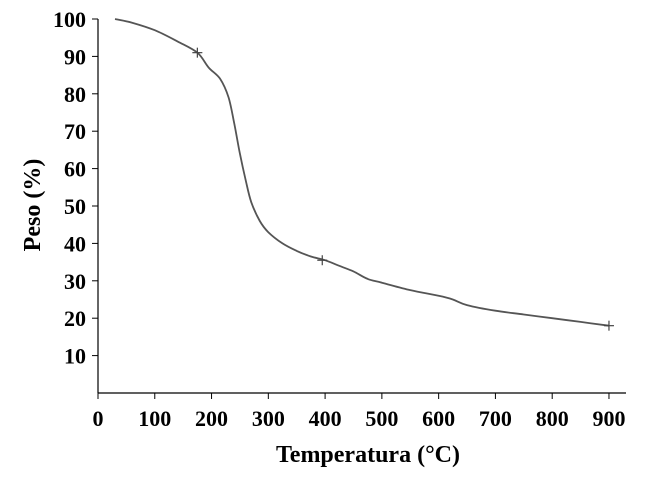  I want to click on x-tick-label: 400, so click(325, 418).